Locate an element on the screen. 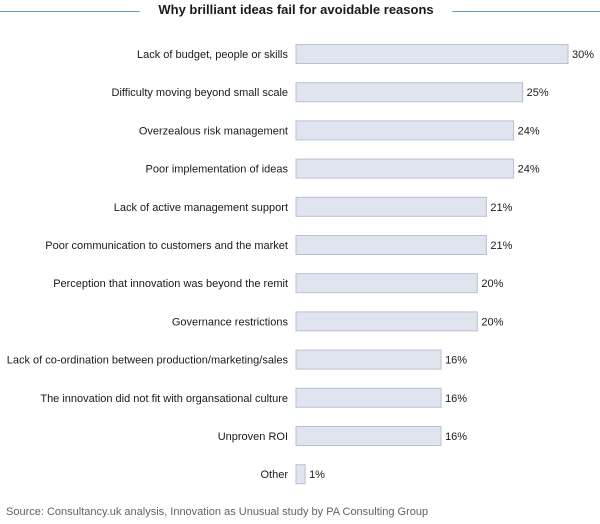  bar-row: Unproven ROI 16% is located at coordinates (342, 436).